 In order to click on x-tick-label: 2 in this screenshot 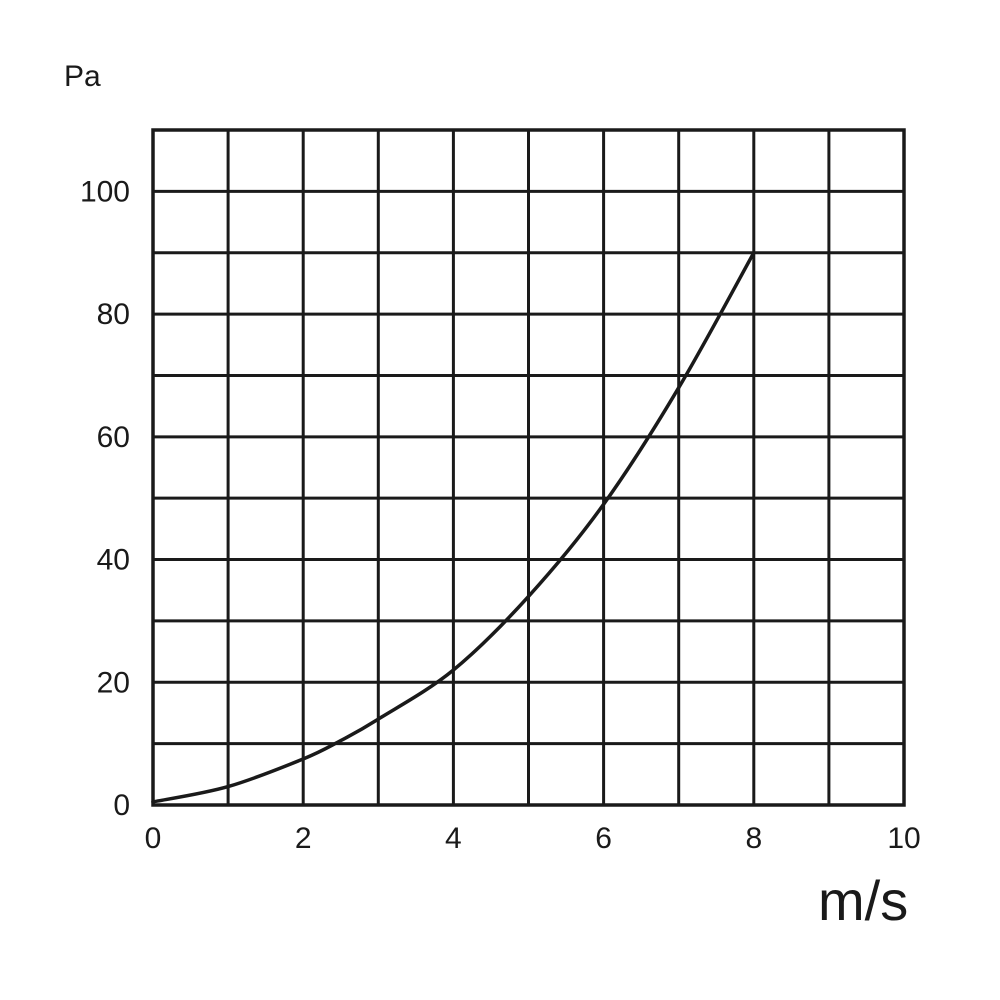, I will do `click(303, 838)`.